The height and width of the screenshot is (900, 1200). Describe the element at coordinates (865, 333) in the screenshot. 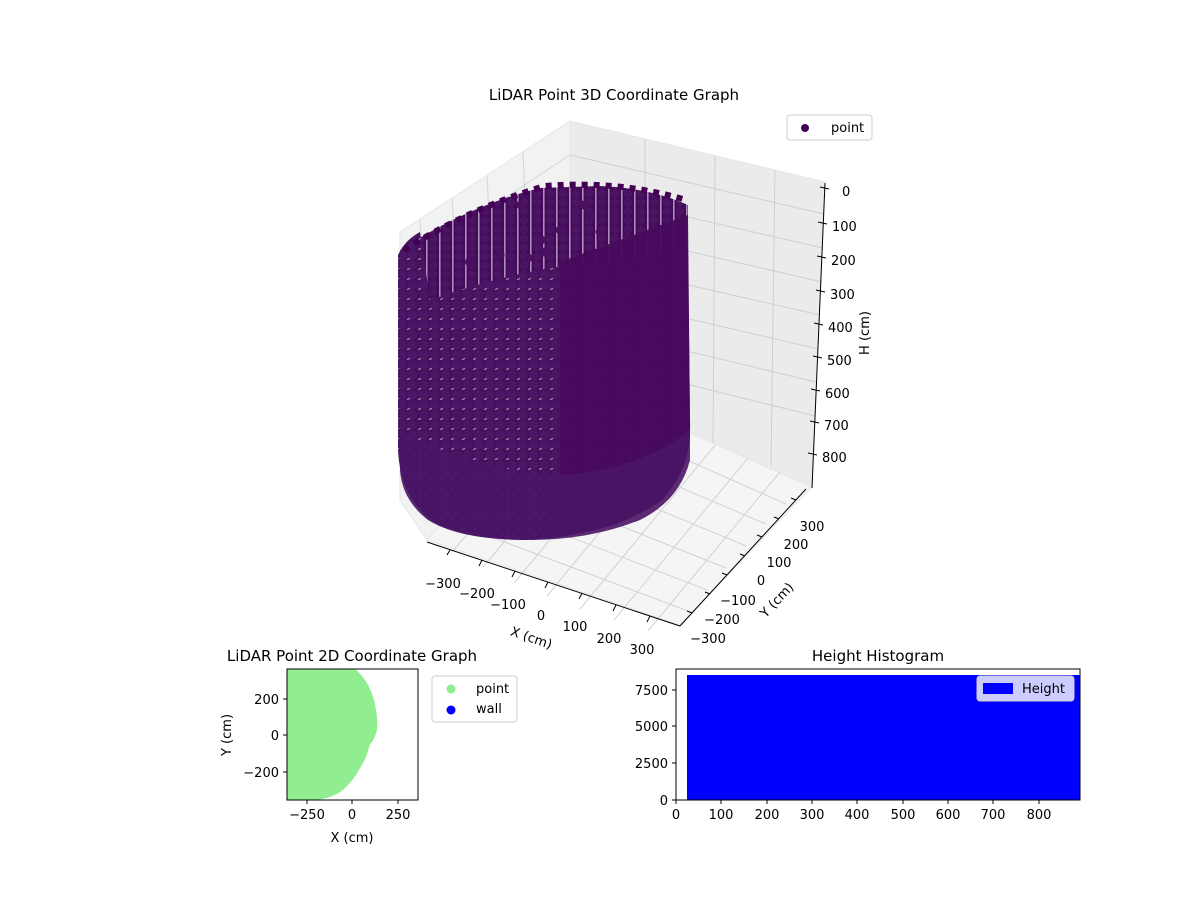

I see `z-axis-label-3d: H (cm)` at that location.